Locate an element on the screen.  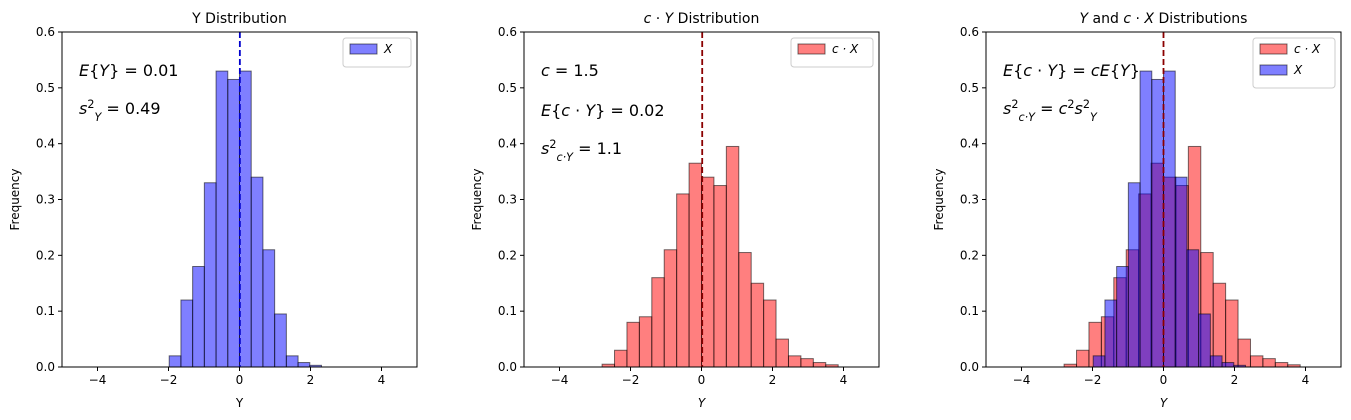
annotation: s2Y = 0.49 is located at coordinates (120, 111).